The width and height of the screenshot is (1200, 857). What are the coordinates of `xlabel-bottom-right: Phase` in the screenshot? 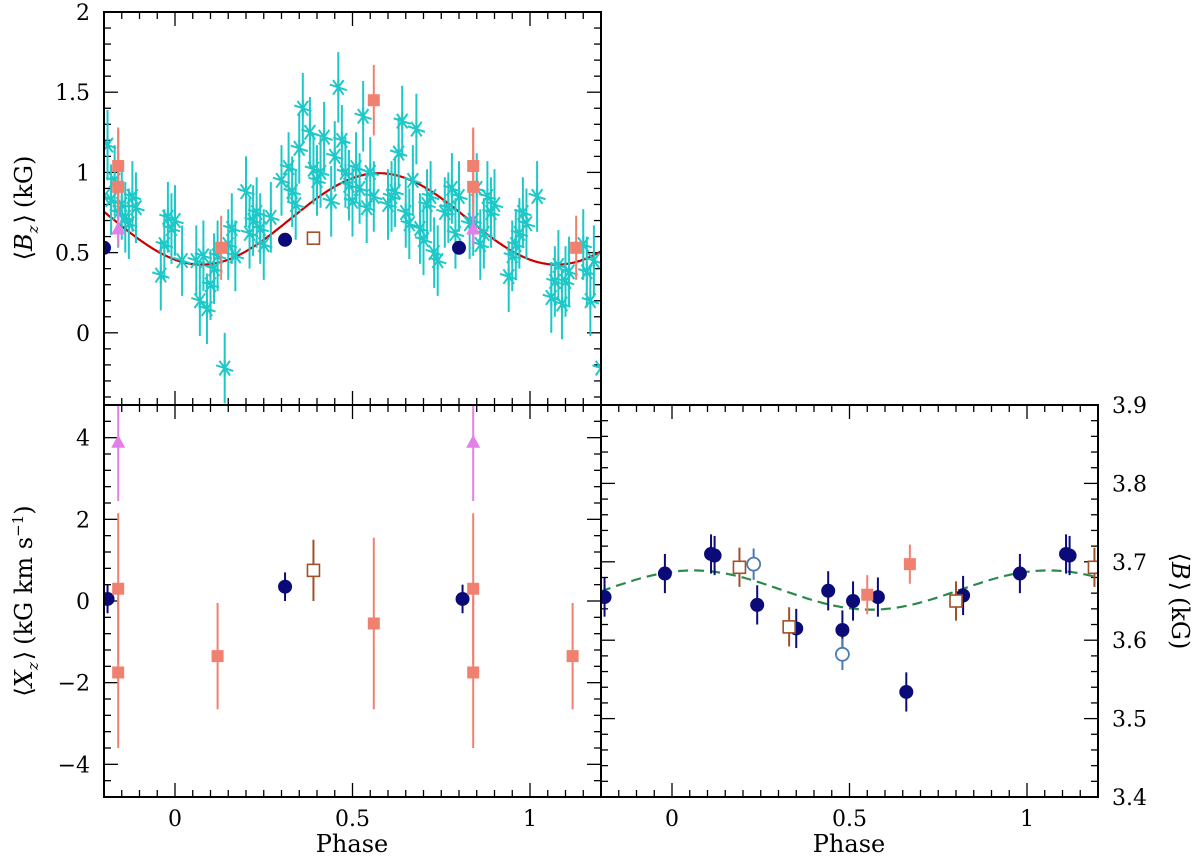 It's located at (849, 843).